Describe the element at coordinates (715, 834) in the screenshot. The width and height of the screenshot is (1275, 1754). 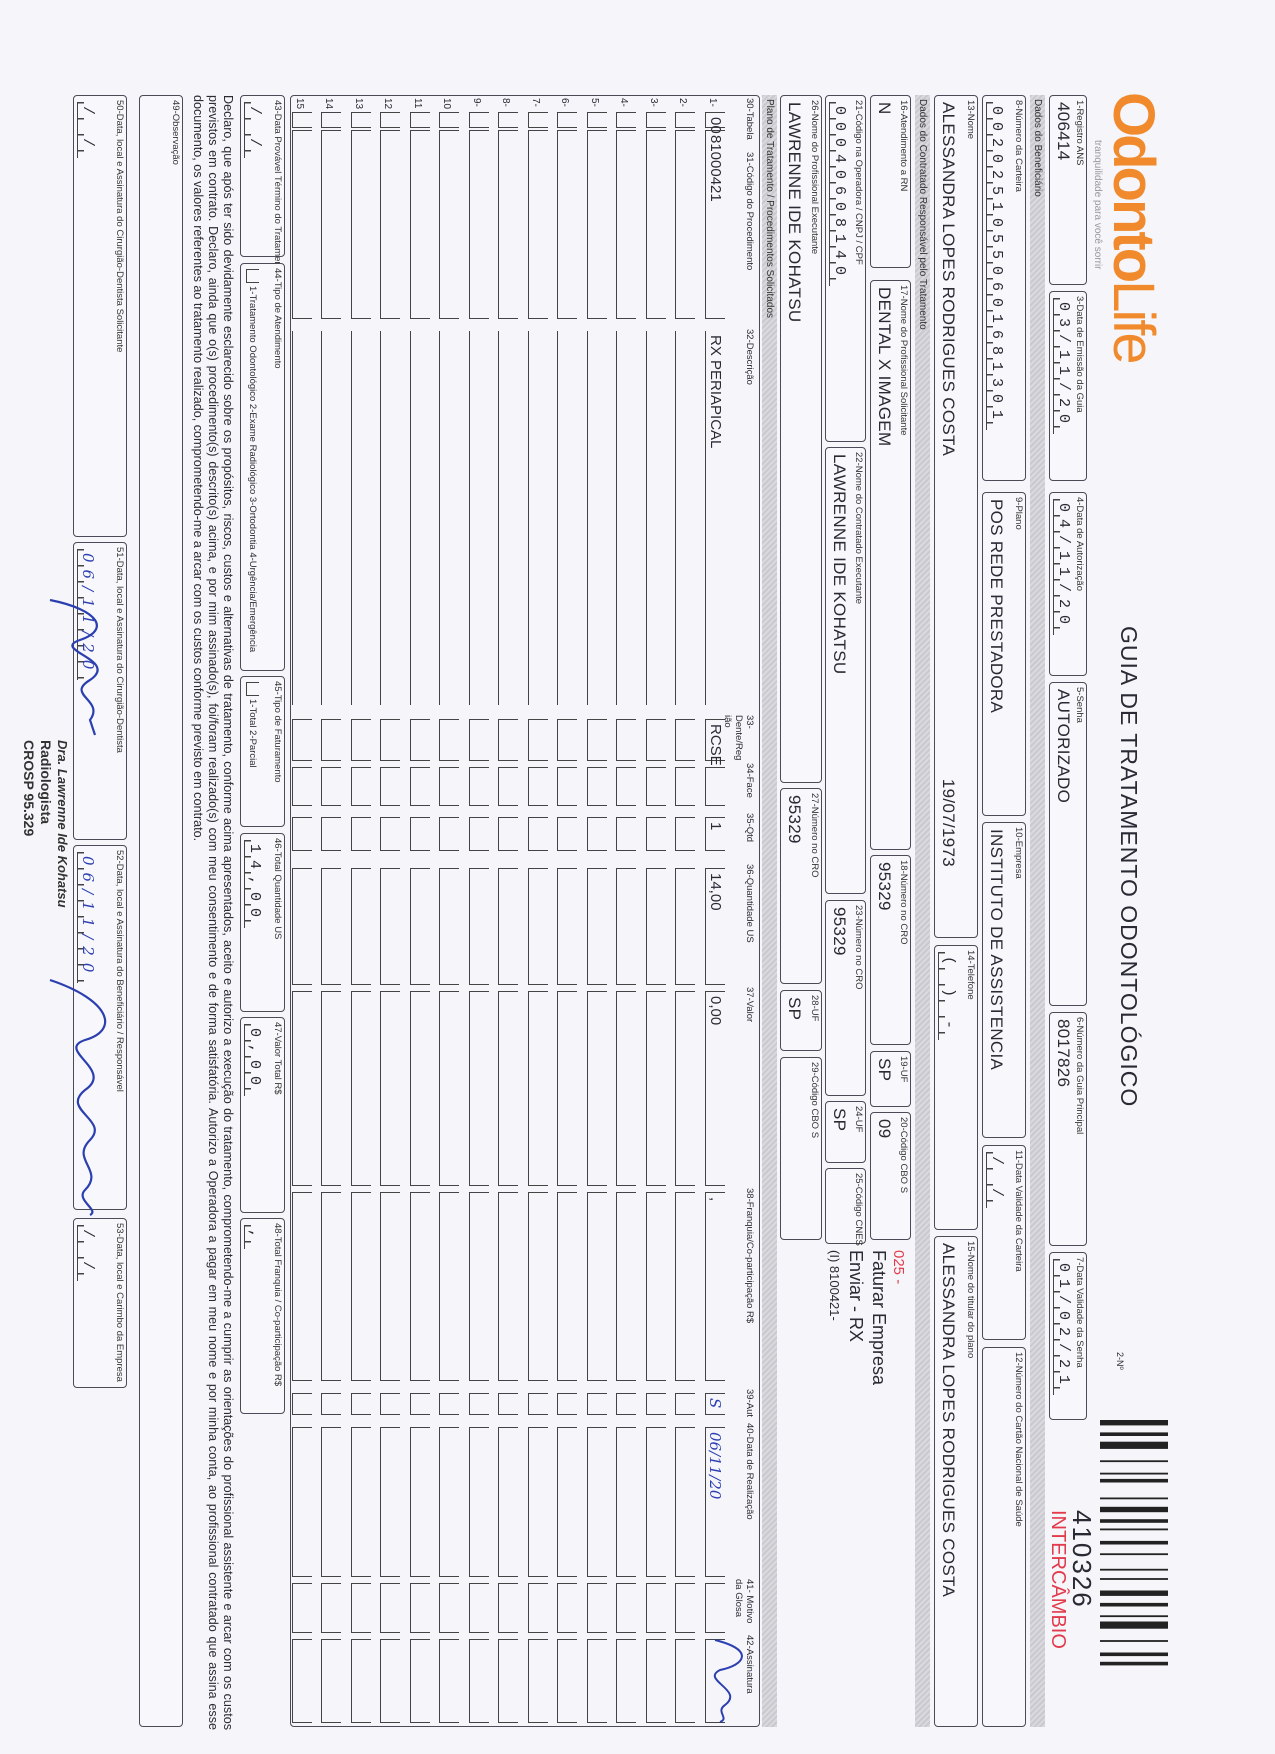
I see `cell-qtd: 1` at that location.